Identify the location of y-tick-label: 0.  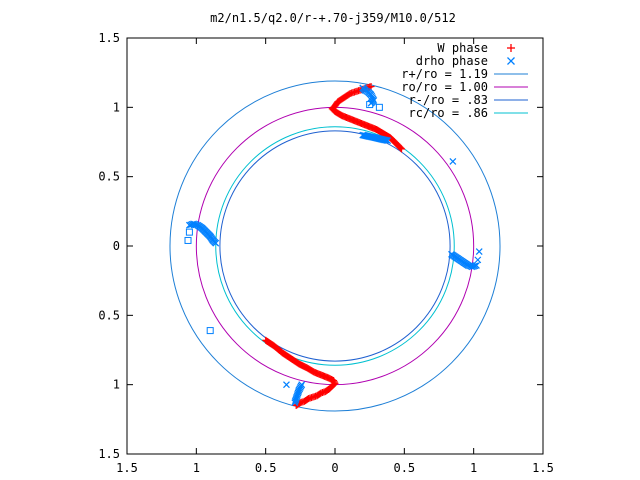
(116, 246).